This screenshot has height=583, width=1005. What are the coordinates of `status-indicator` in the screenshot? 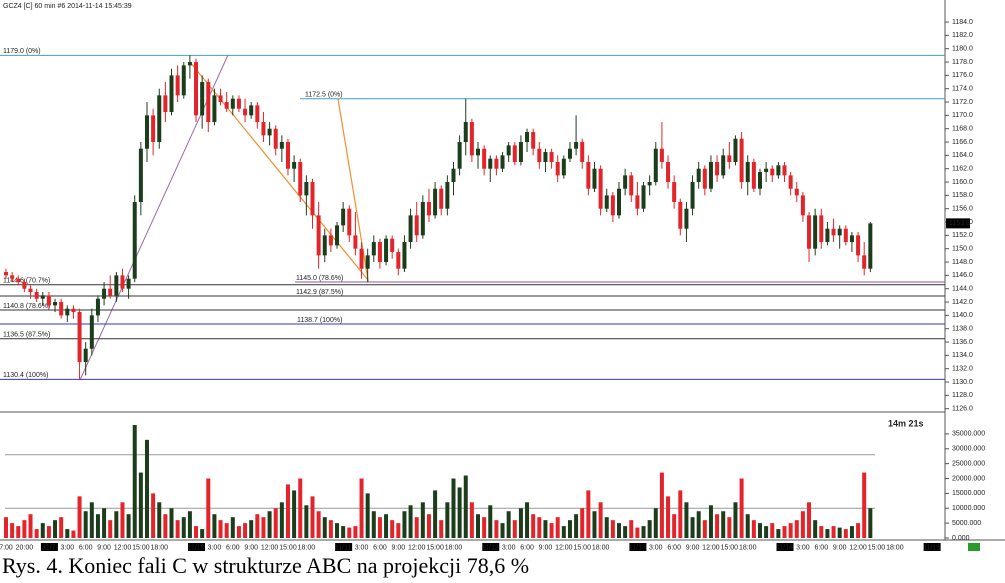 It's located at (974, 547).